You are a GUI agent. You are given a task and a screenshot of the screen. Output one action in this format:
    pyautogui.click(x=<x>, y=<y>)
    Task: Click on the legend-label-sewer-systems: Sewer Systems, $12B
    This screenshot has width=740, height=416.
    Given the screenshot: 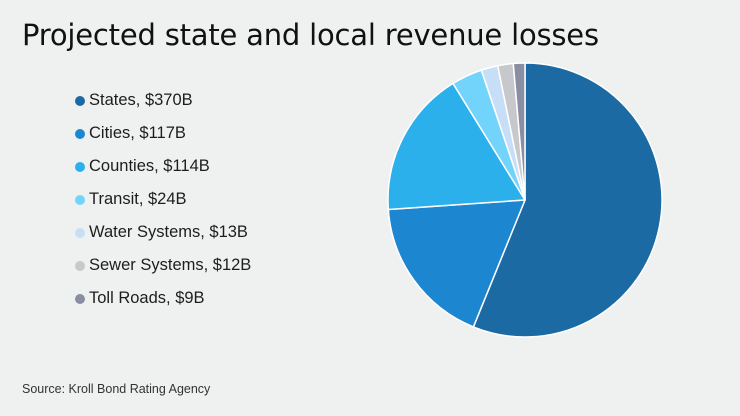 What is the action you would take?
    pyautogui.click(x=170, y=265)
    